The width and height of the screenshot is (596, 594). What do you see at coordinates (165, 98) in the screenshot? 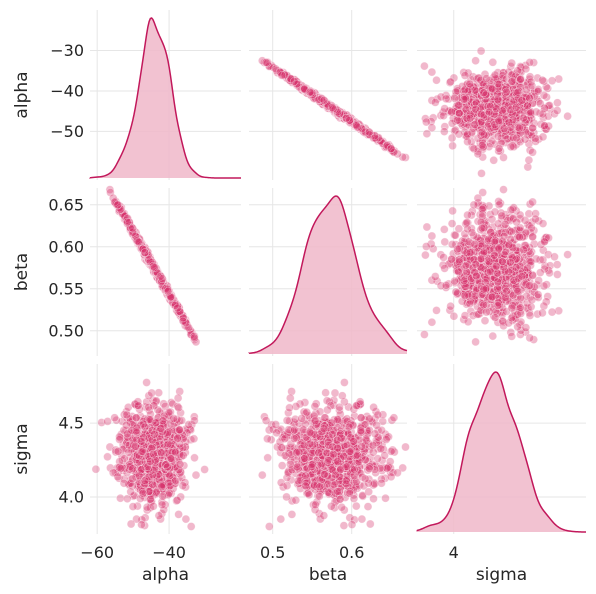
I see `kde-fill-alpha` at bounding box center [165, 98].